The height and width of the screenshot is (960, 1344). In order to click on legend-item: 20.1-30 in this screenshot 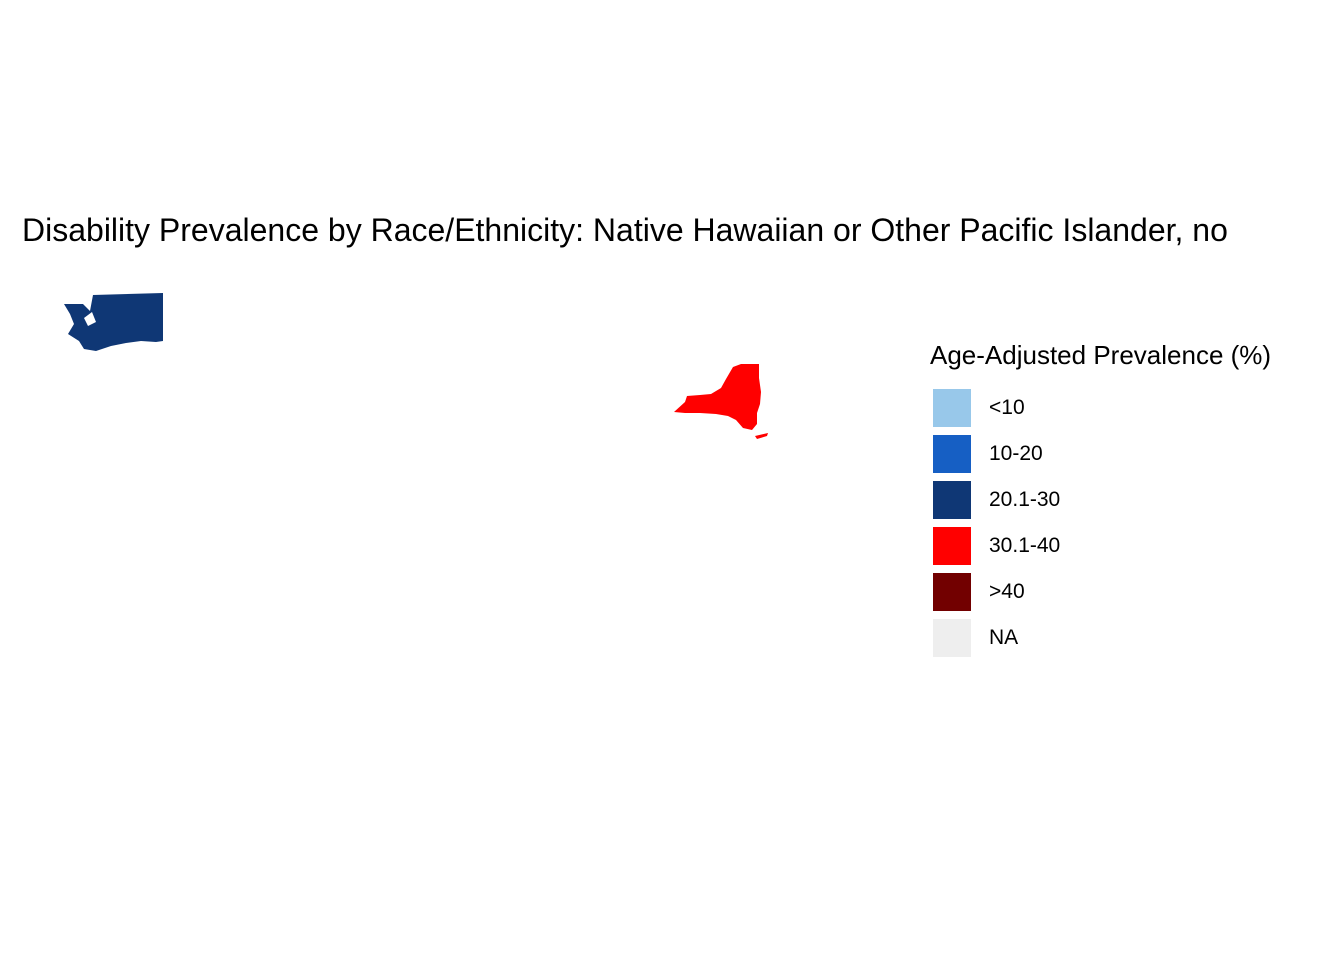, I will do `click(1130, 500)`.